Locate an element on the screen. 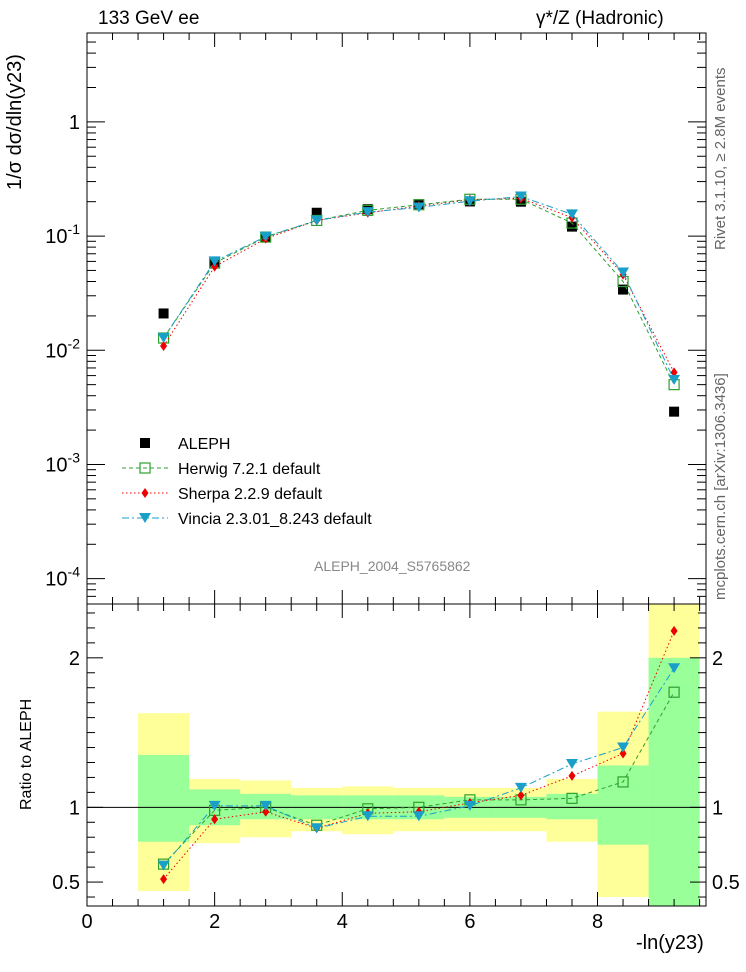  ratio-y-tick-label-right: 0.5 is located at coordinates (726, 883).